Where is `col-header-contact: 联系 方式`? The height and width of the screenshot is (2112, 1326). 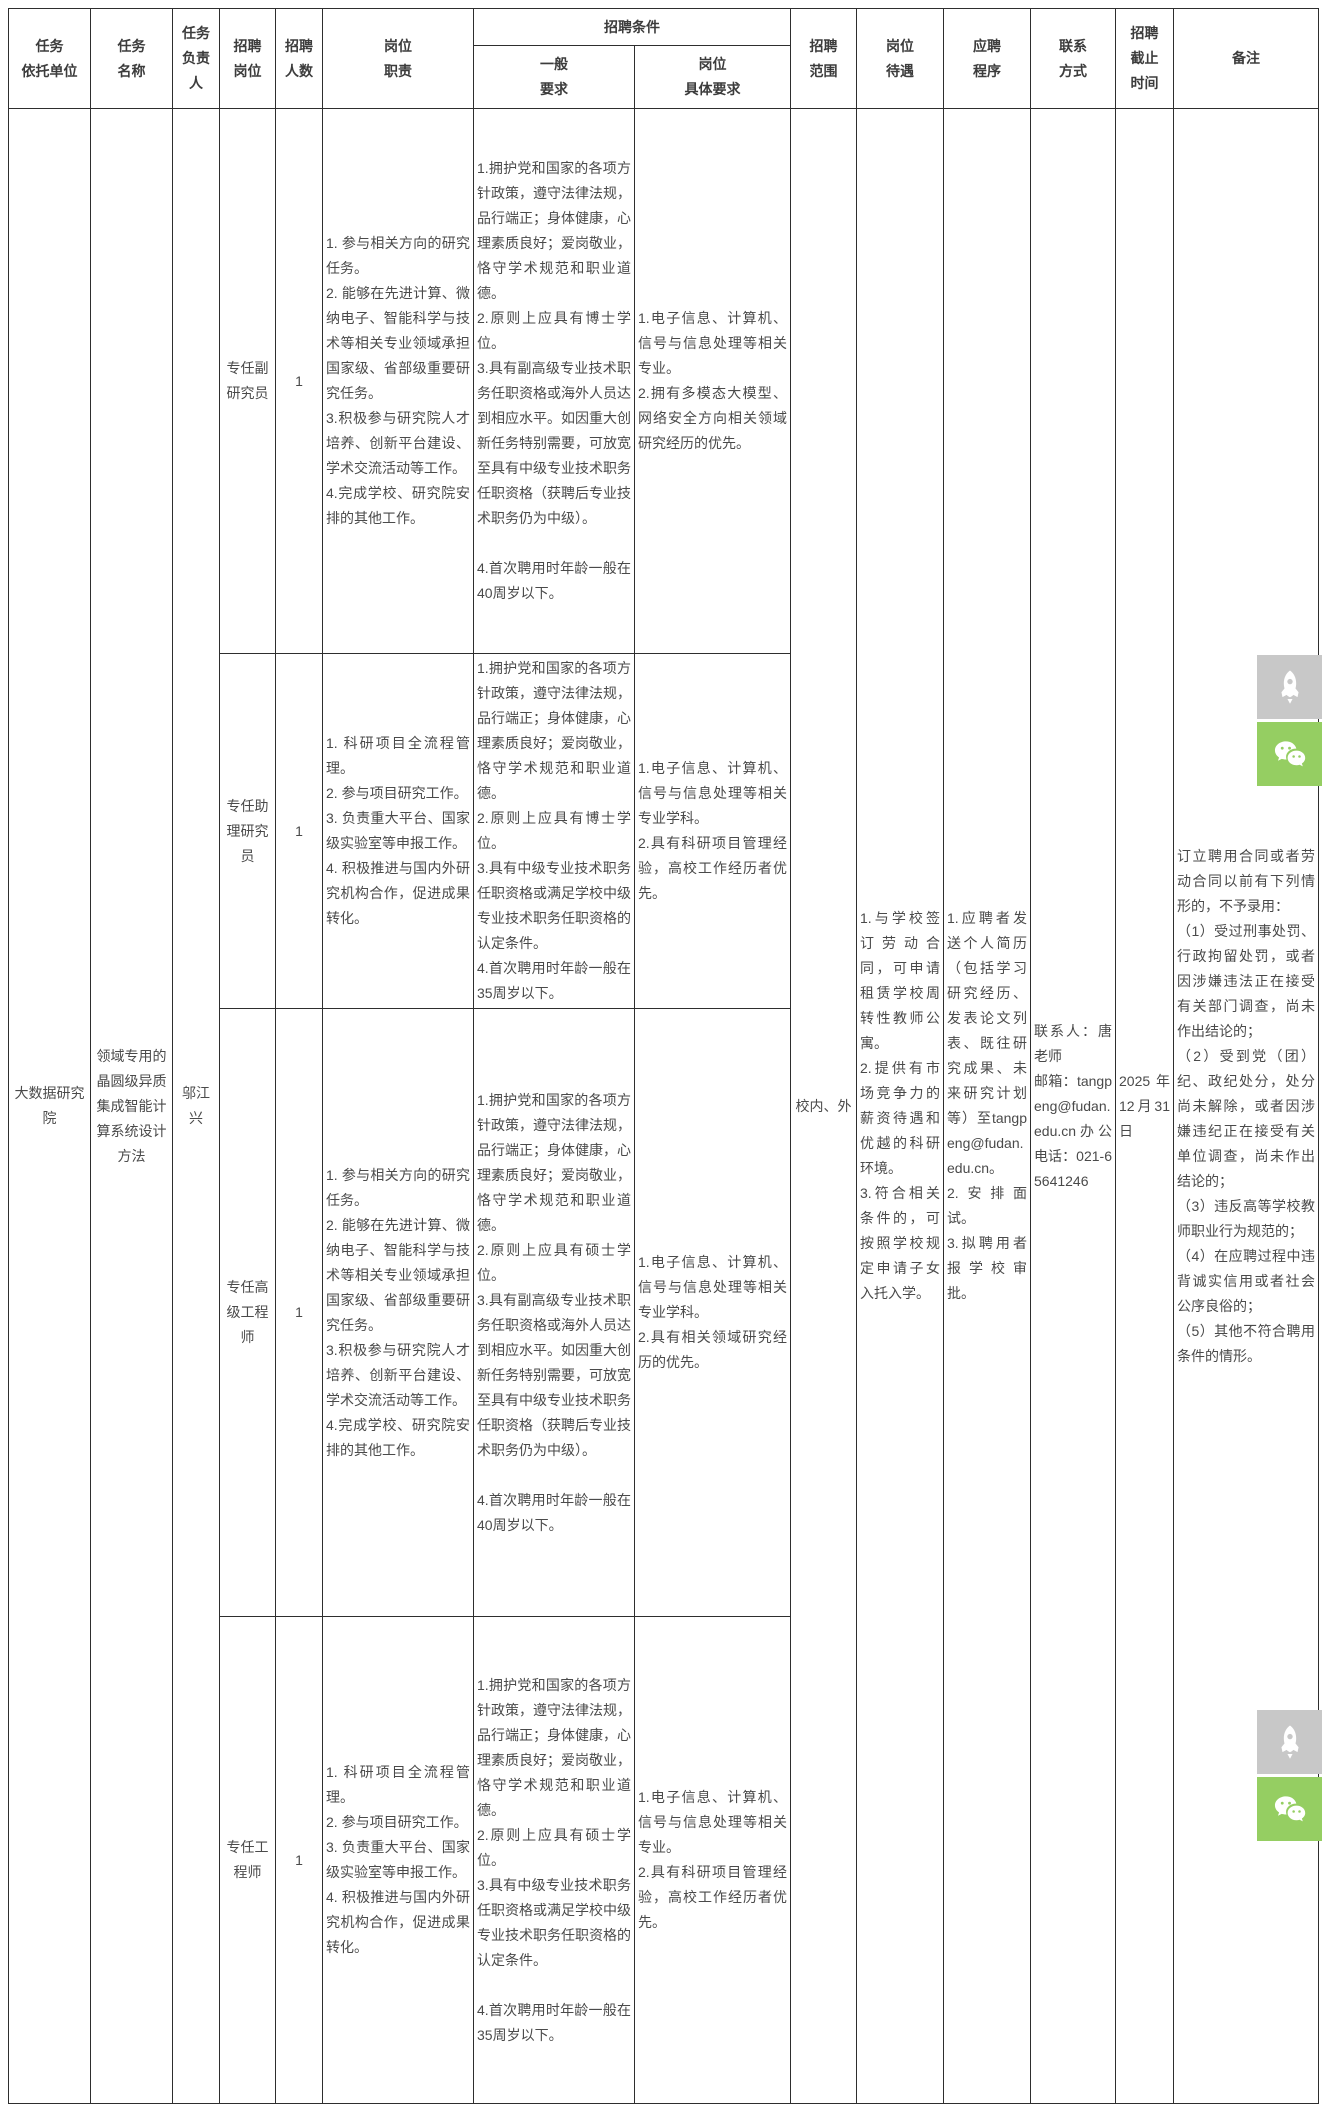 col-header-contact: 联系 方式 is located at coordinates (1073, 58).